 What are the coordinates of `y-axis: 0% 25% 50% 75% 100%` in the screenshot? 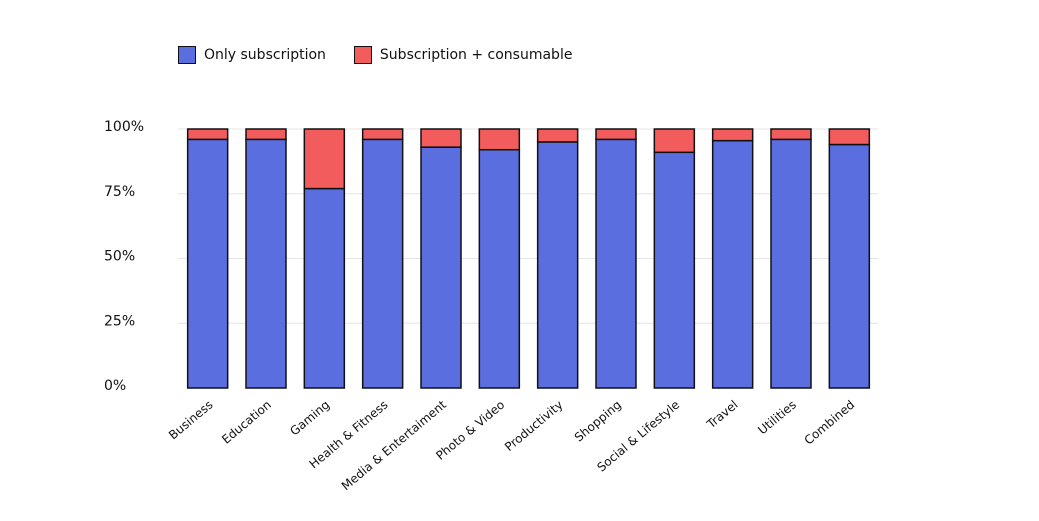 It's located at (124, 256).